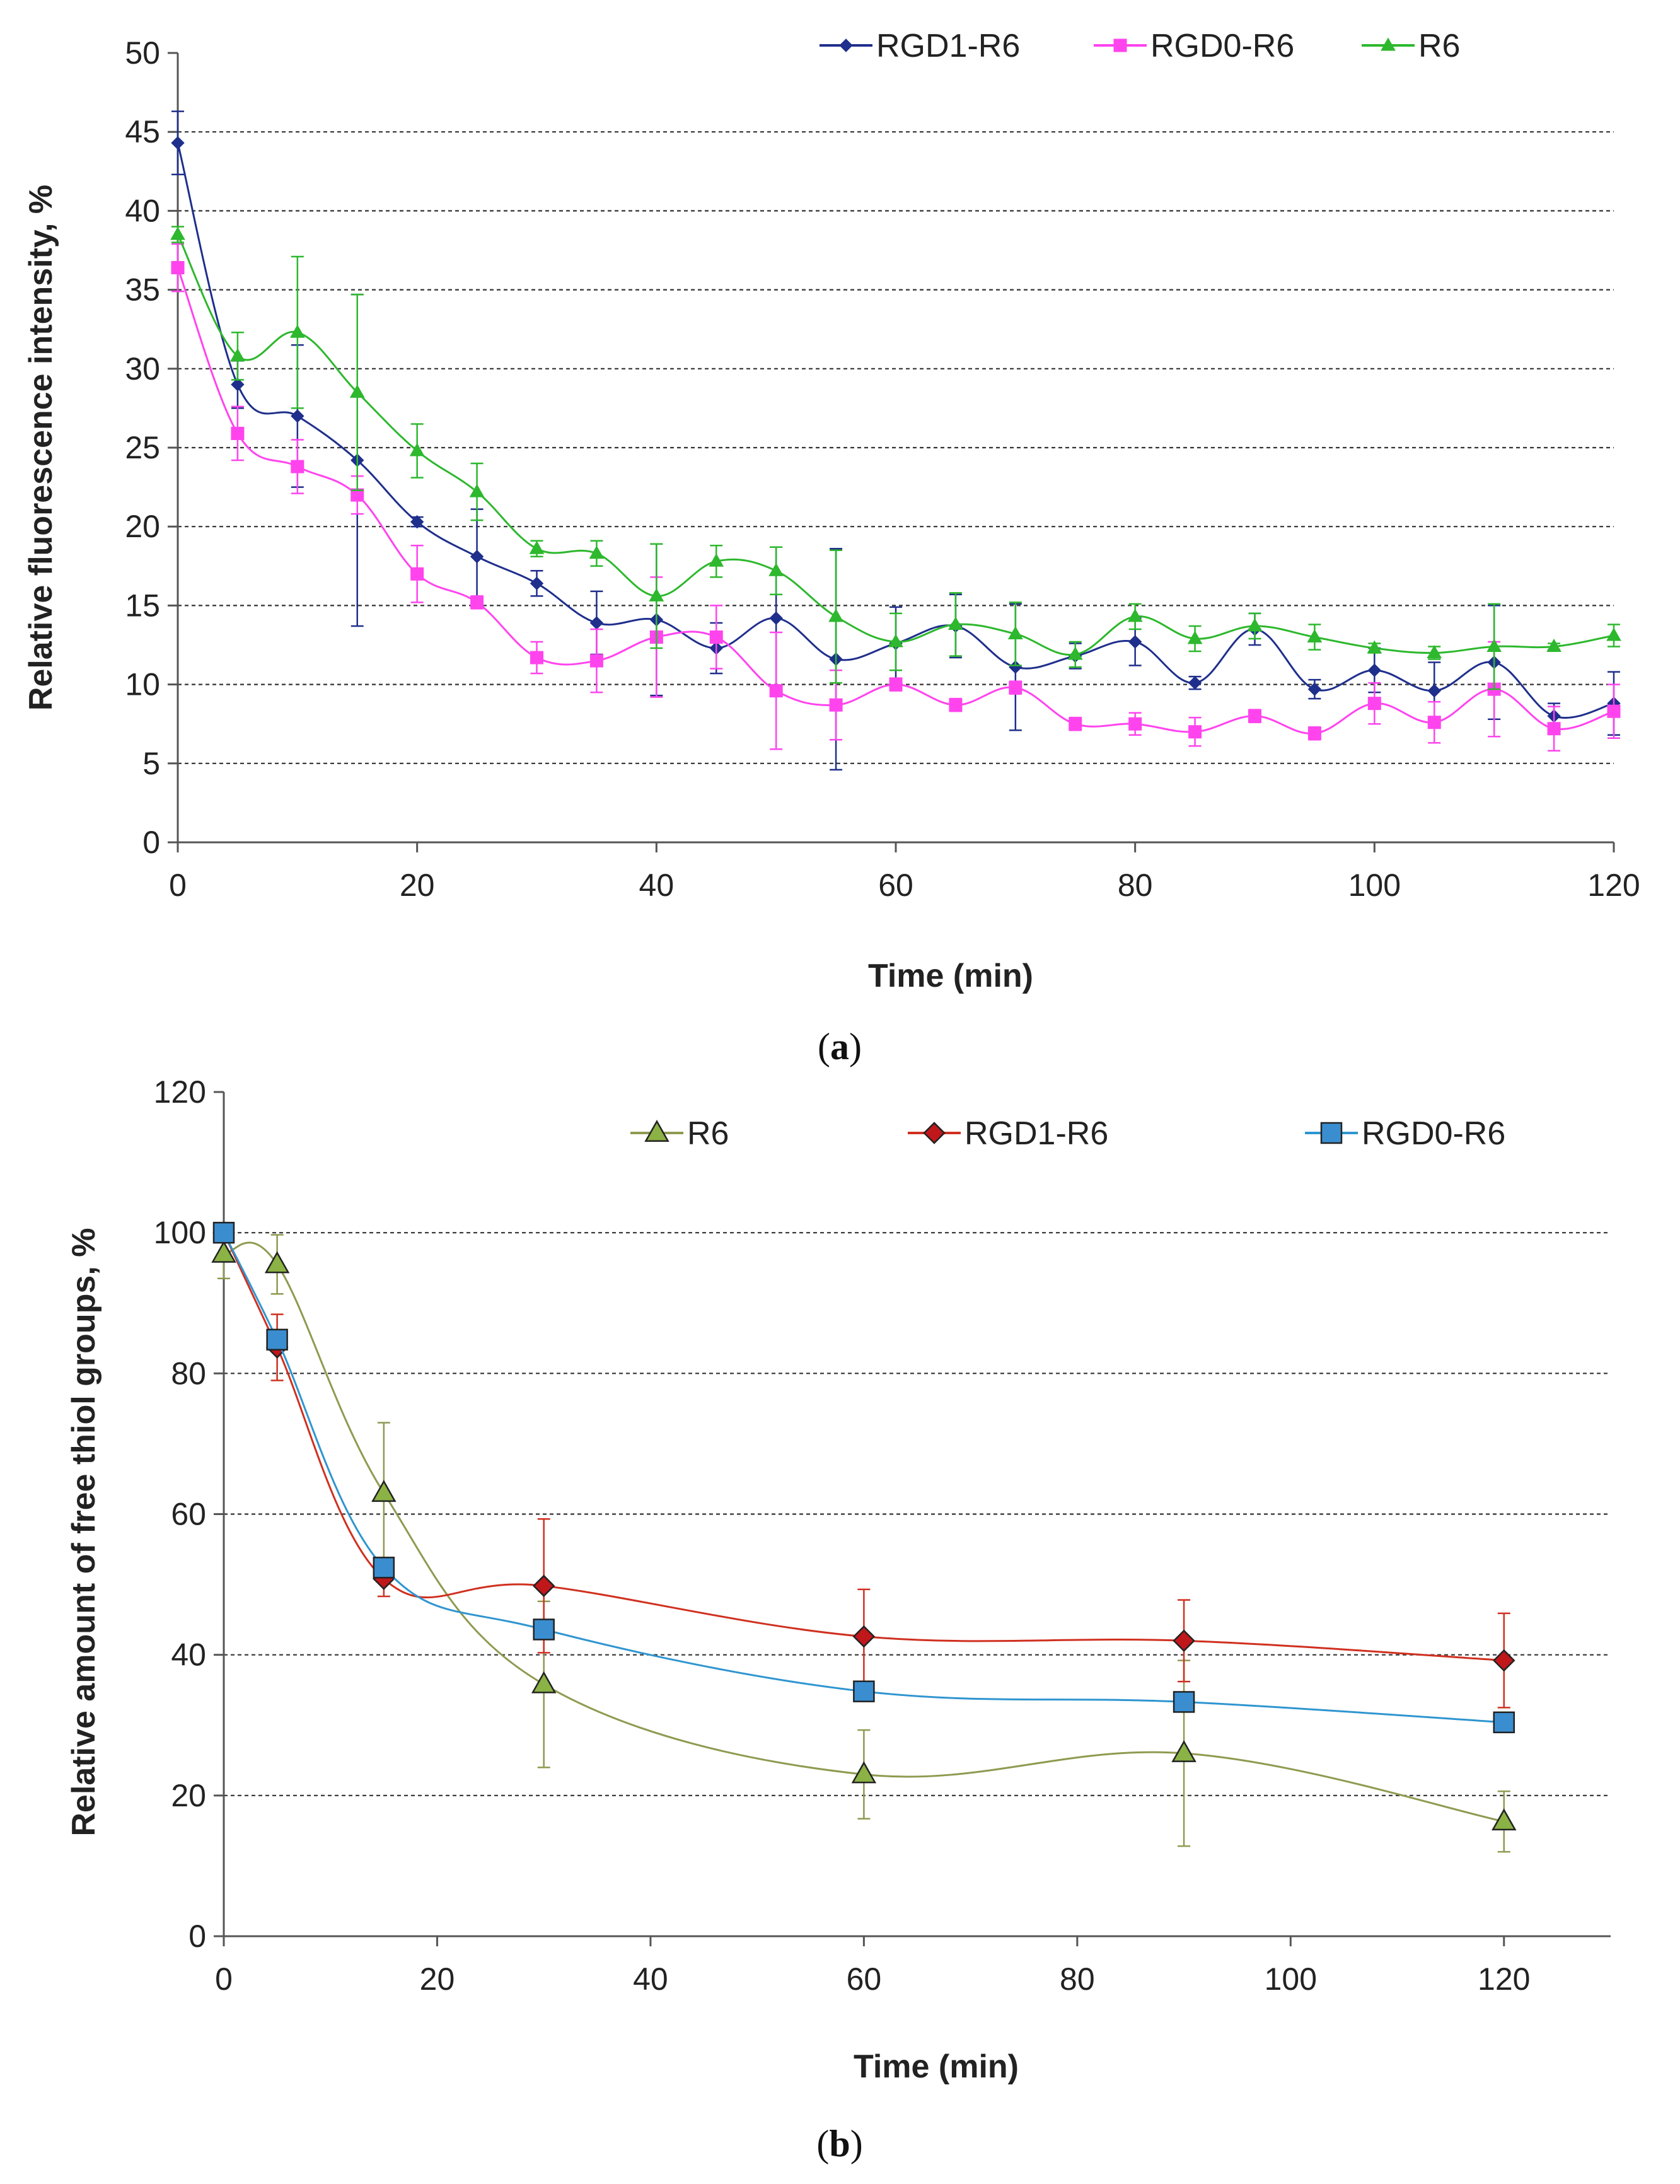 The image size is (1680, 2184). What do you see at coordinates (84, 1532) in the screenshot?
I see `y-axis-title-b: Relative amount of free thiol groups, %` at bounding box center [84, 1532].